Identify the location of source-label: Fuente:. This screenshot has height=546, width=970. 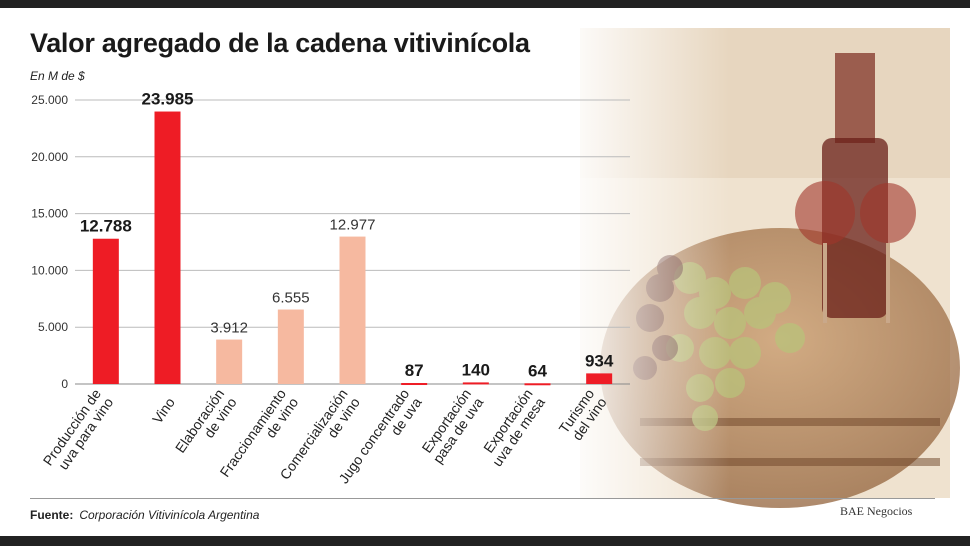
(52, 515).